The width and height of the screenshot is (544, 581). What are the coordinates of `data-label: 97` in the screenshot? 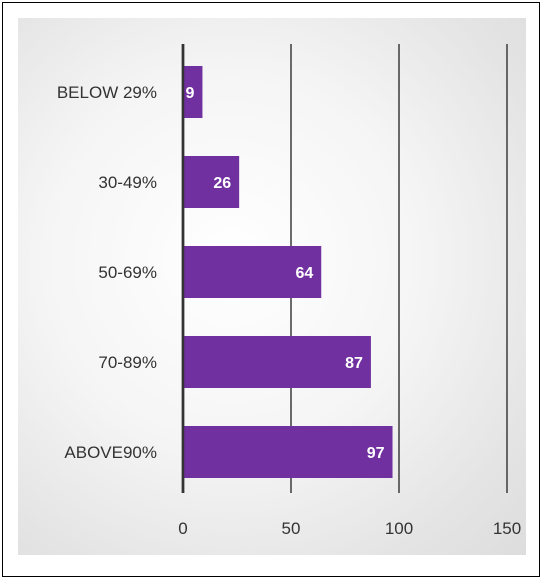 It's located at (376, 453).